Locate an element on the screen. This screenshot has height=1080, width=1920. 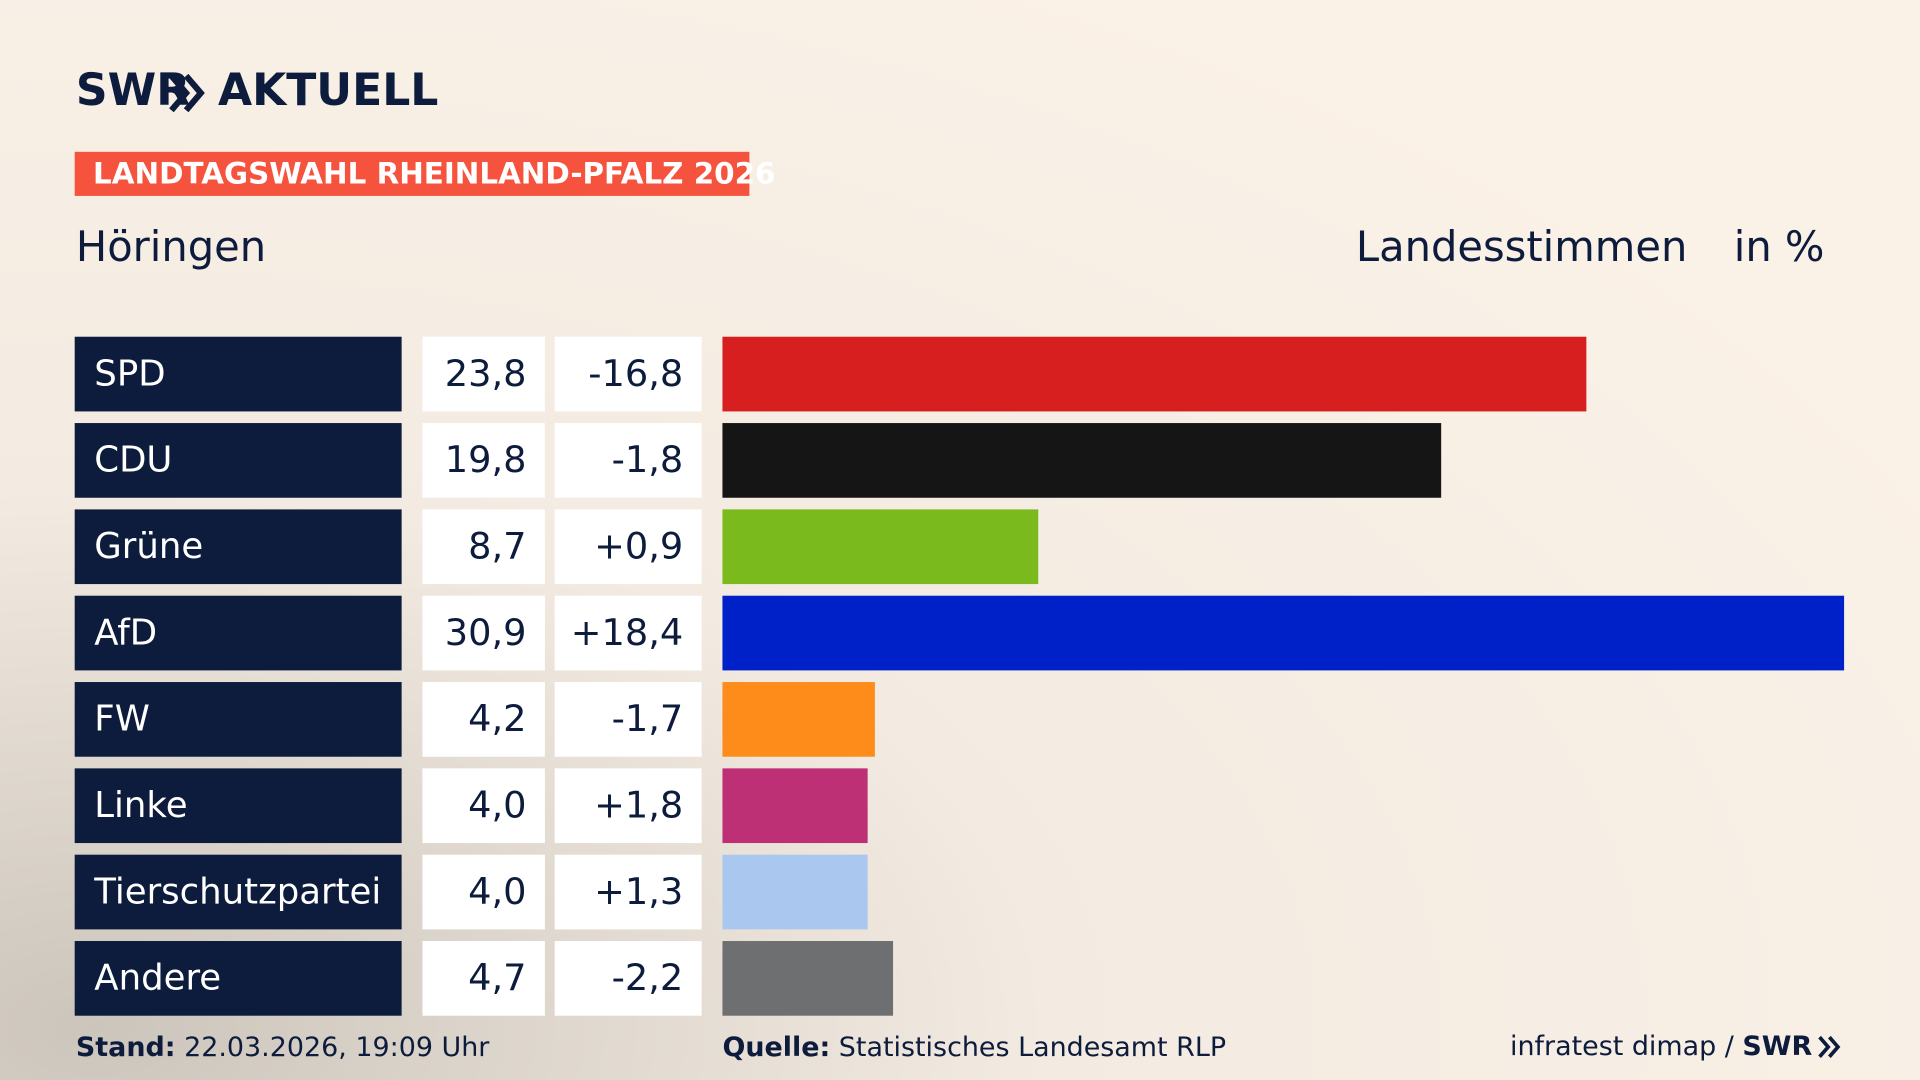
place: Höringen is located at coordinates (171, 246).